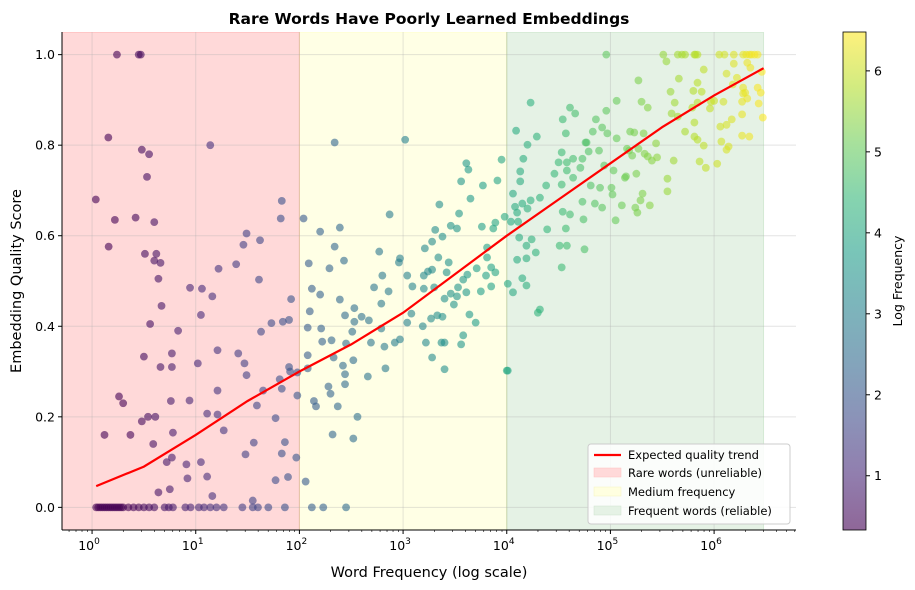 The image size is (915, 590). What do you see at coordinates (432, 541) in the screenshot?
I see `x-ticks: 100 101 102 103 104 105 106` at bounding box center [432, 541].